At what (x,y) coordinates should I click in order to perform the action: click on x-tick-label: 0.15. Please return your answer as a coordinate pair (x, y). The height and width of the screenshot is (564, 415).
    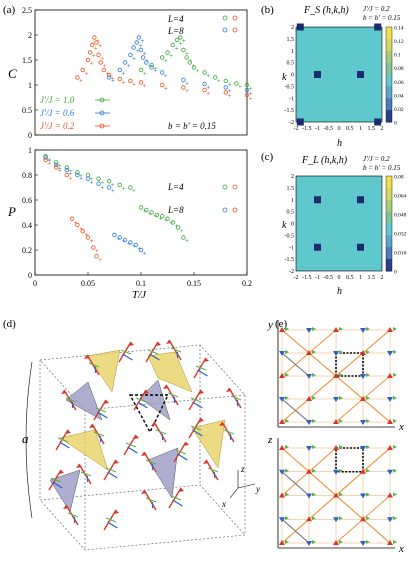
    Looking at the image, I should click on (194, 283).